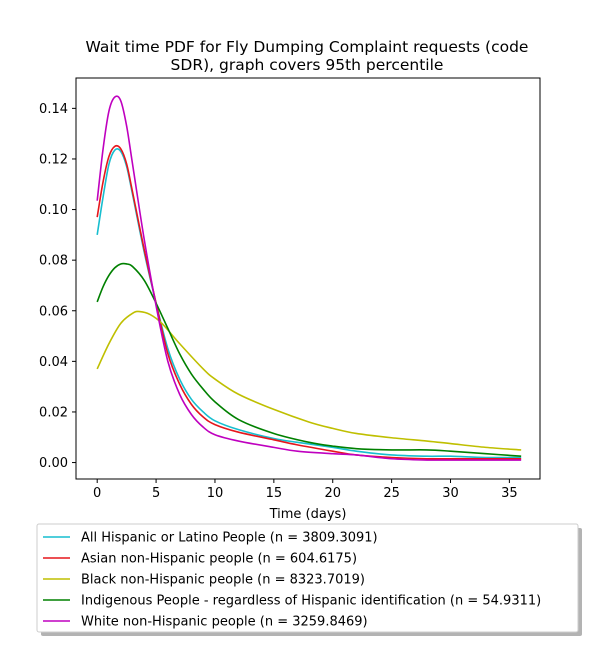  What do you see at coordinates (219, 559) in the screenshot?
I see `legend-label-asian-non-hispanic-people-n-604-6175: Asian non-Hispanic people (n = 604.6175)` at bounding box center [219, 559].